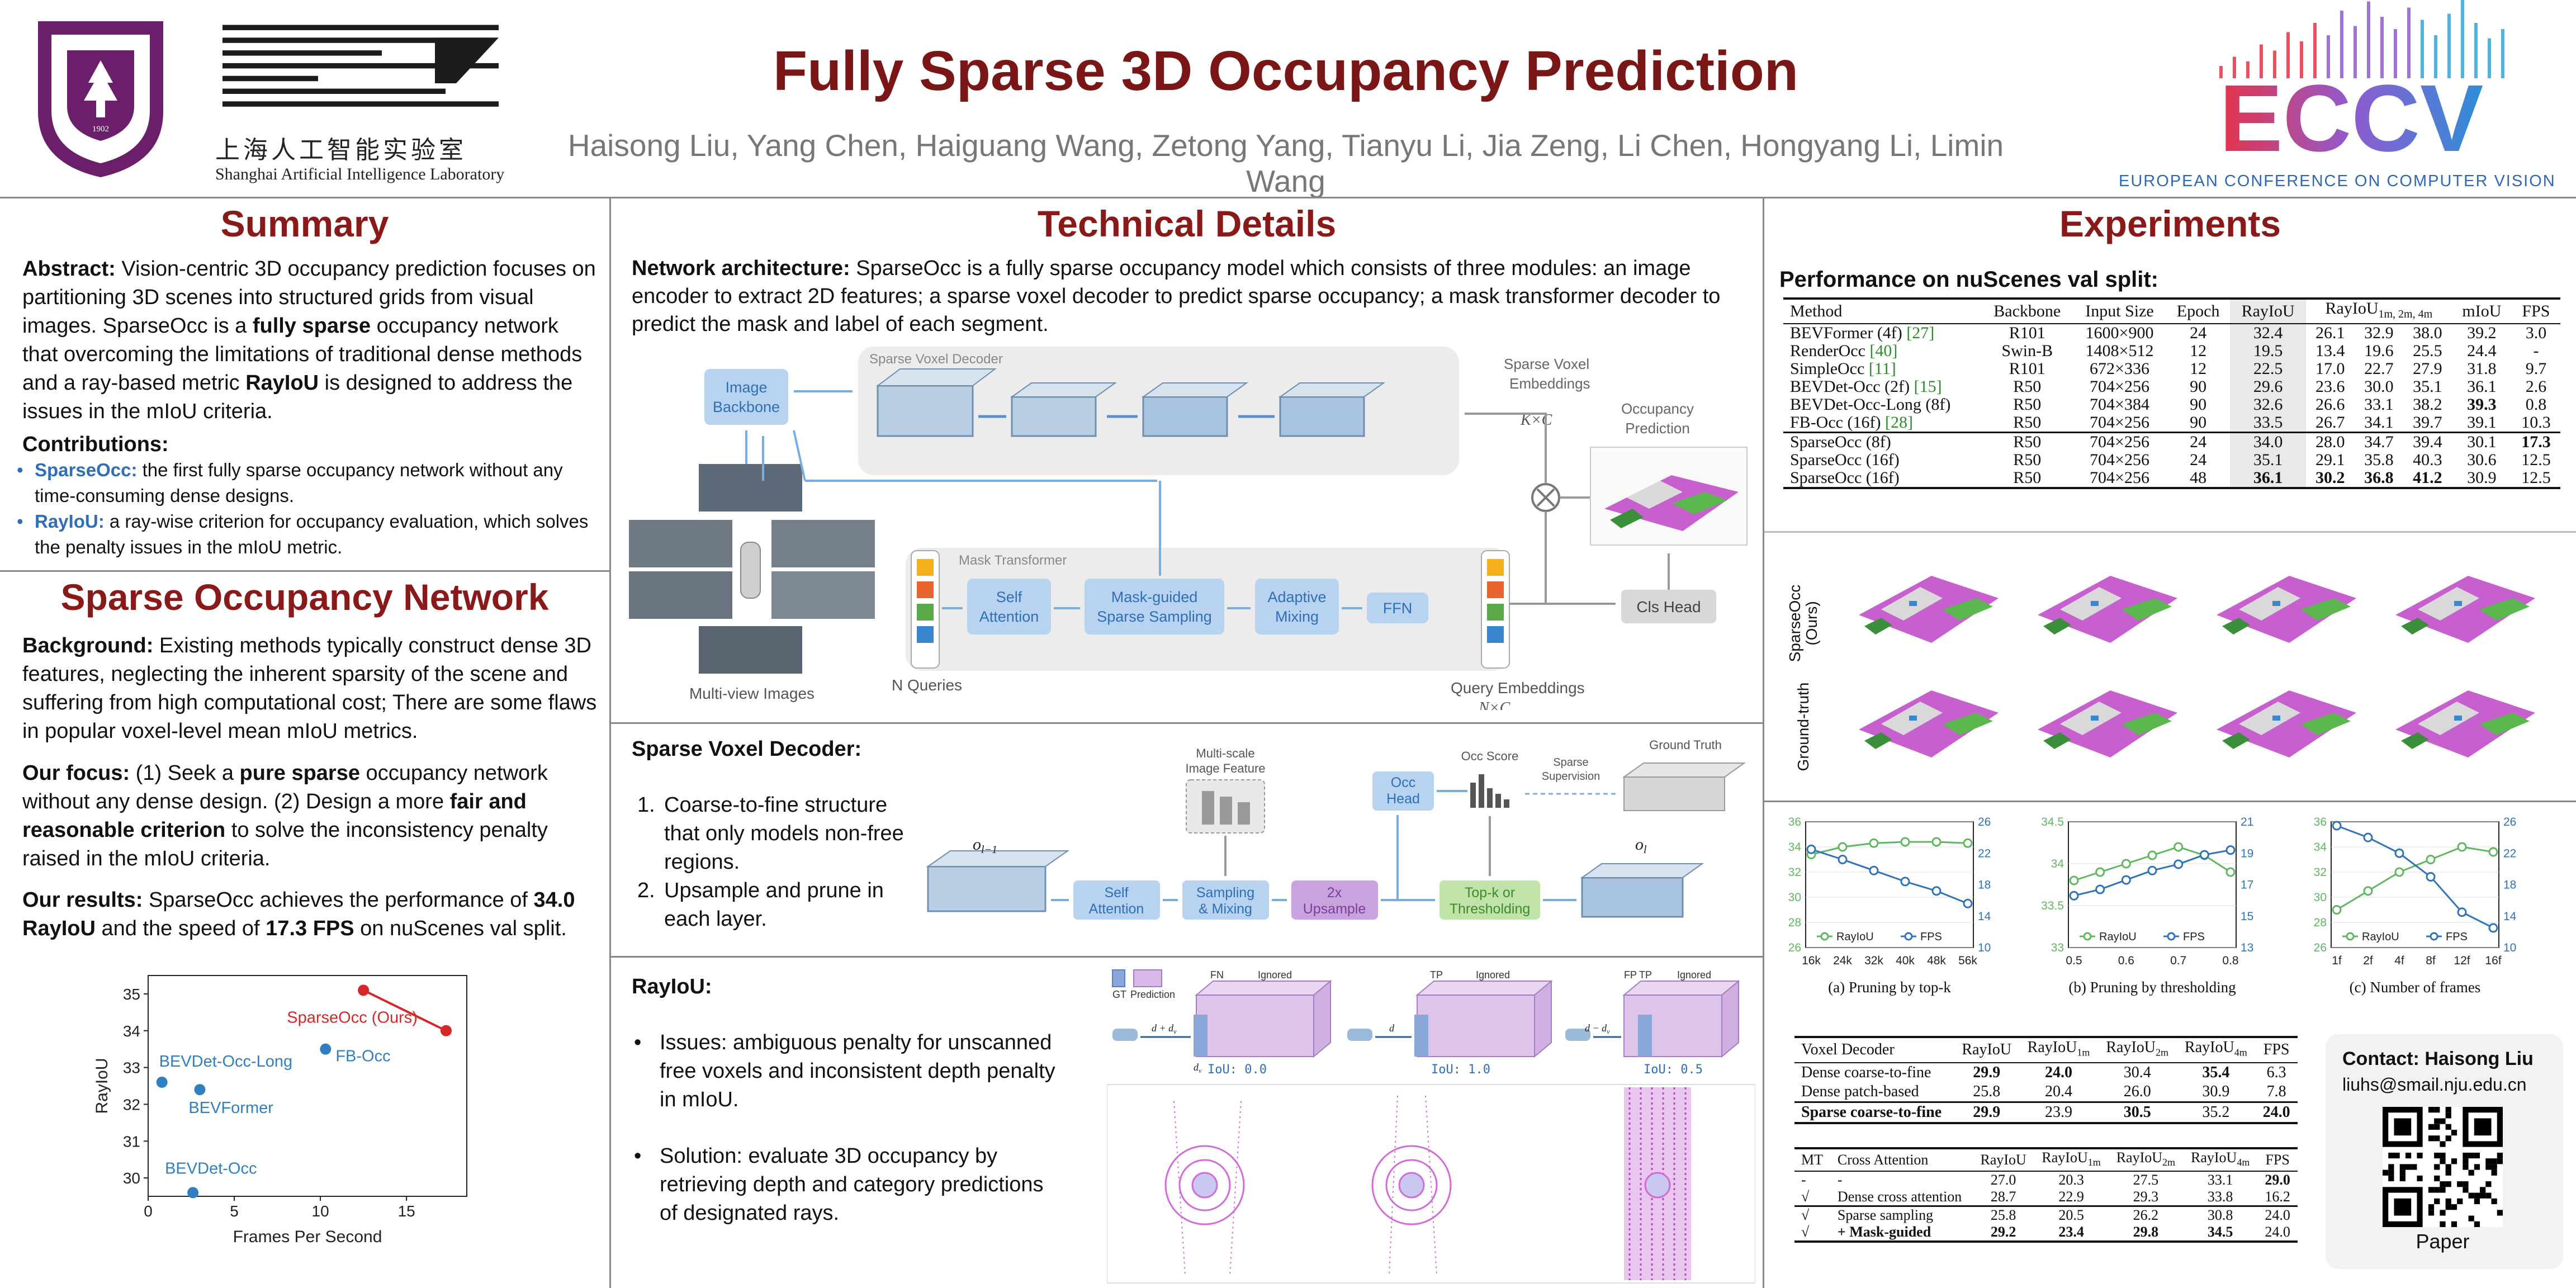 Image resolution: width=2576 pixels, height=1288 pixels. I want to click on cell-r4: 40.3, so click(2427, 460).